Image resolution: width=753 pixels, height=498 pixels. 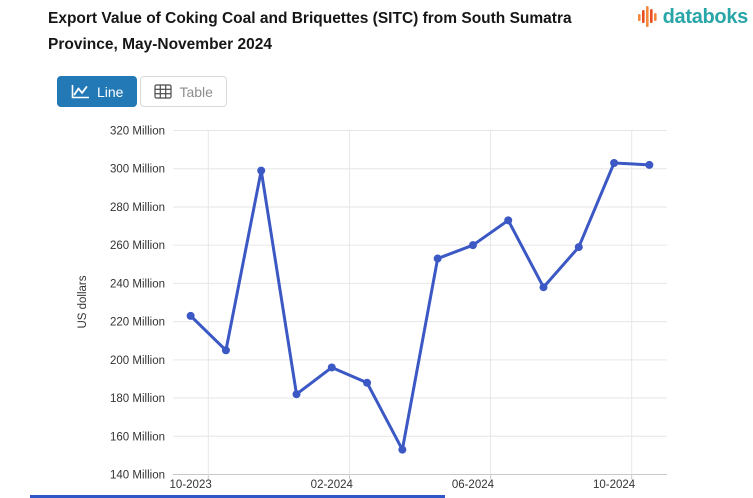 I want to click on table-view-button: Table, so click(x=183, y=91).